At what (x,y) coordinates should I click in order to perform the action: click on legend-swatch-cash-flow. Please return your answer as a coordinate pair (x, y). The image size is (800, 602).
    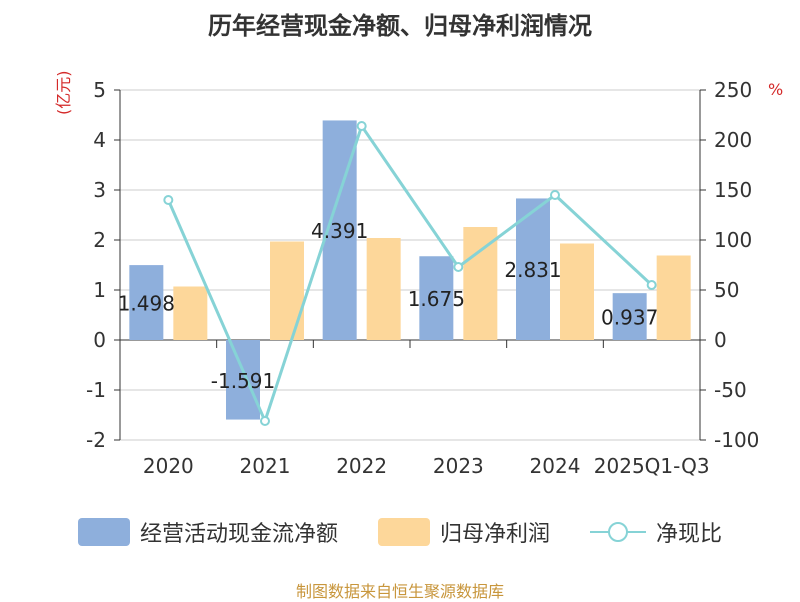
    Looking at the image, I should click on (103, 532).